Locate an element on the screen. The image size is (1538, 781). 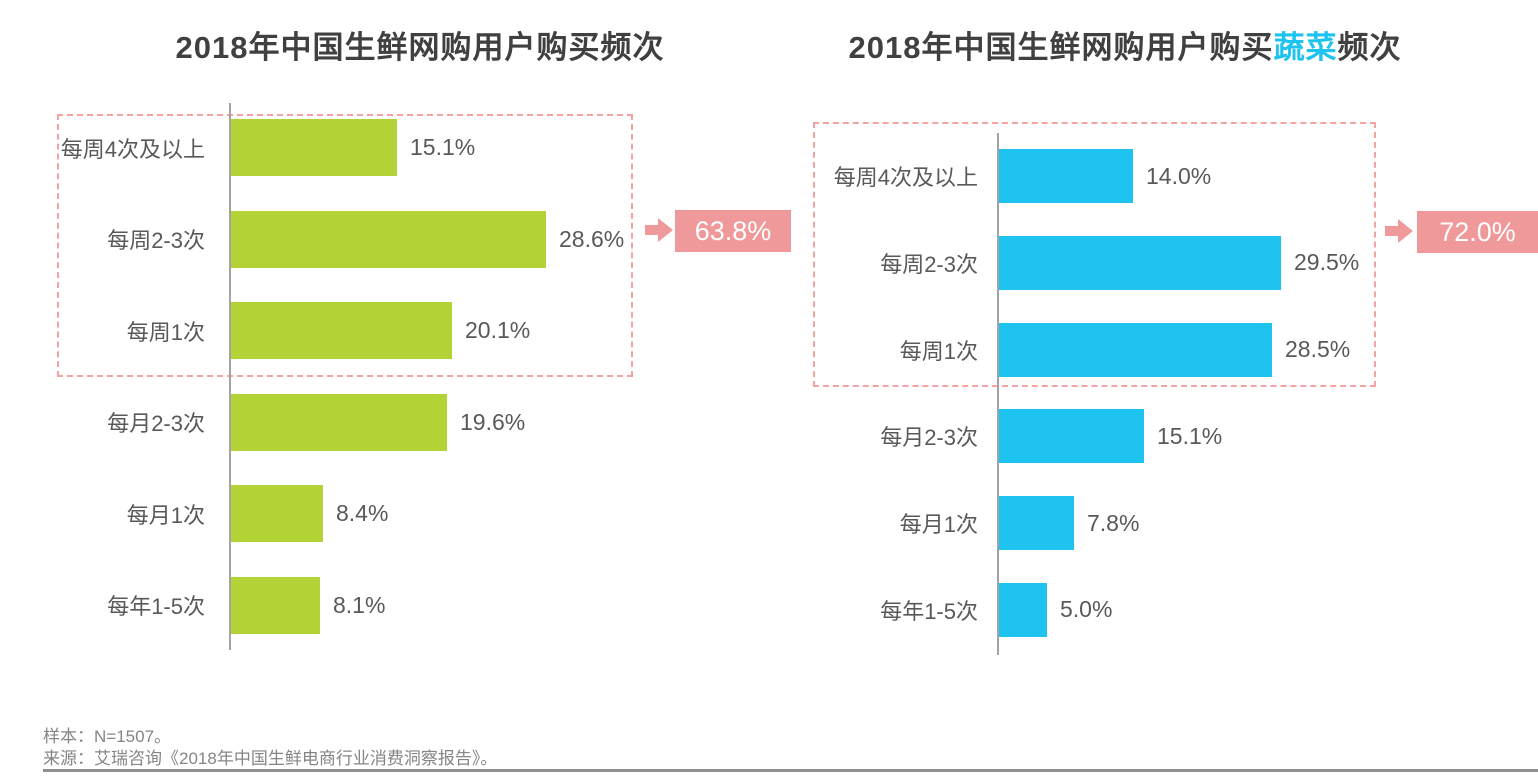
value-label: 20.1% is located at coordinates (498, 330).